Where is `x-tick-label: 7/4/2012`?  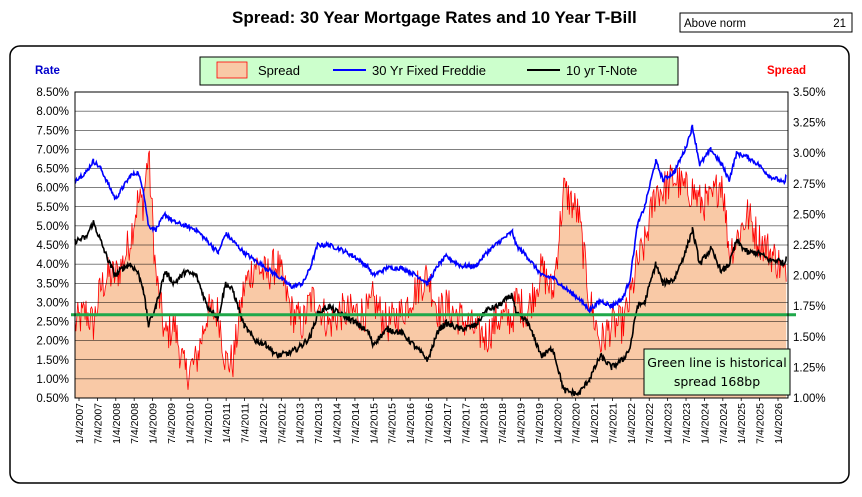 x-tick-label: 7/4/2012 is located at coordinates (282, 423).